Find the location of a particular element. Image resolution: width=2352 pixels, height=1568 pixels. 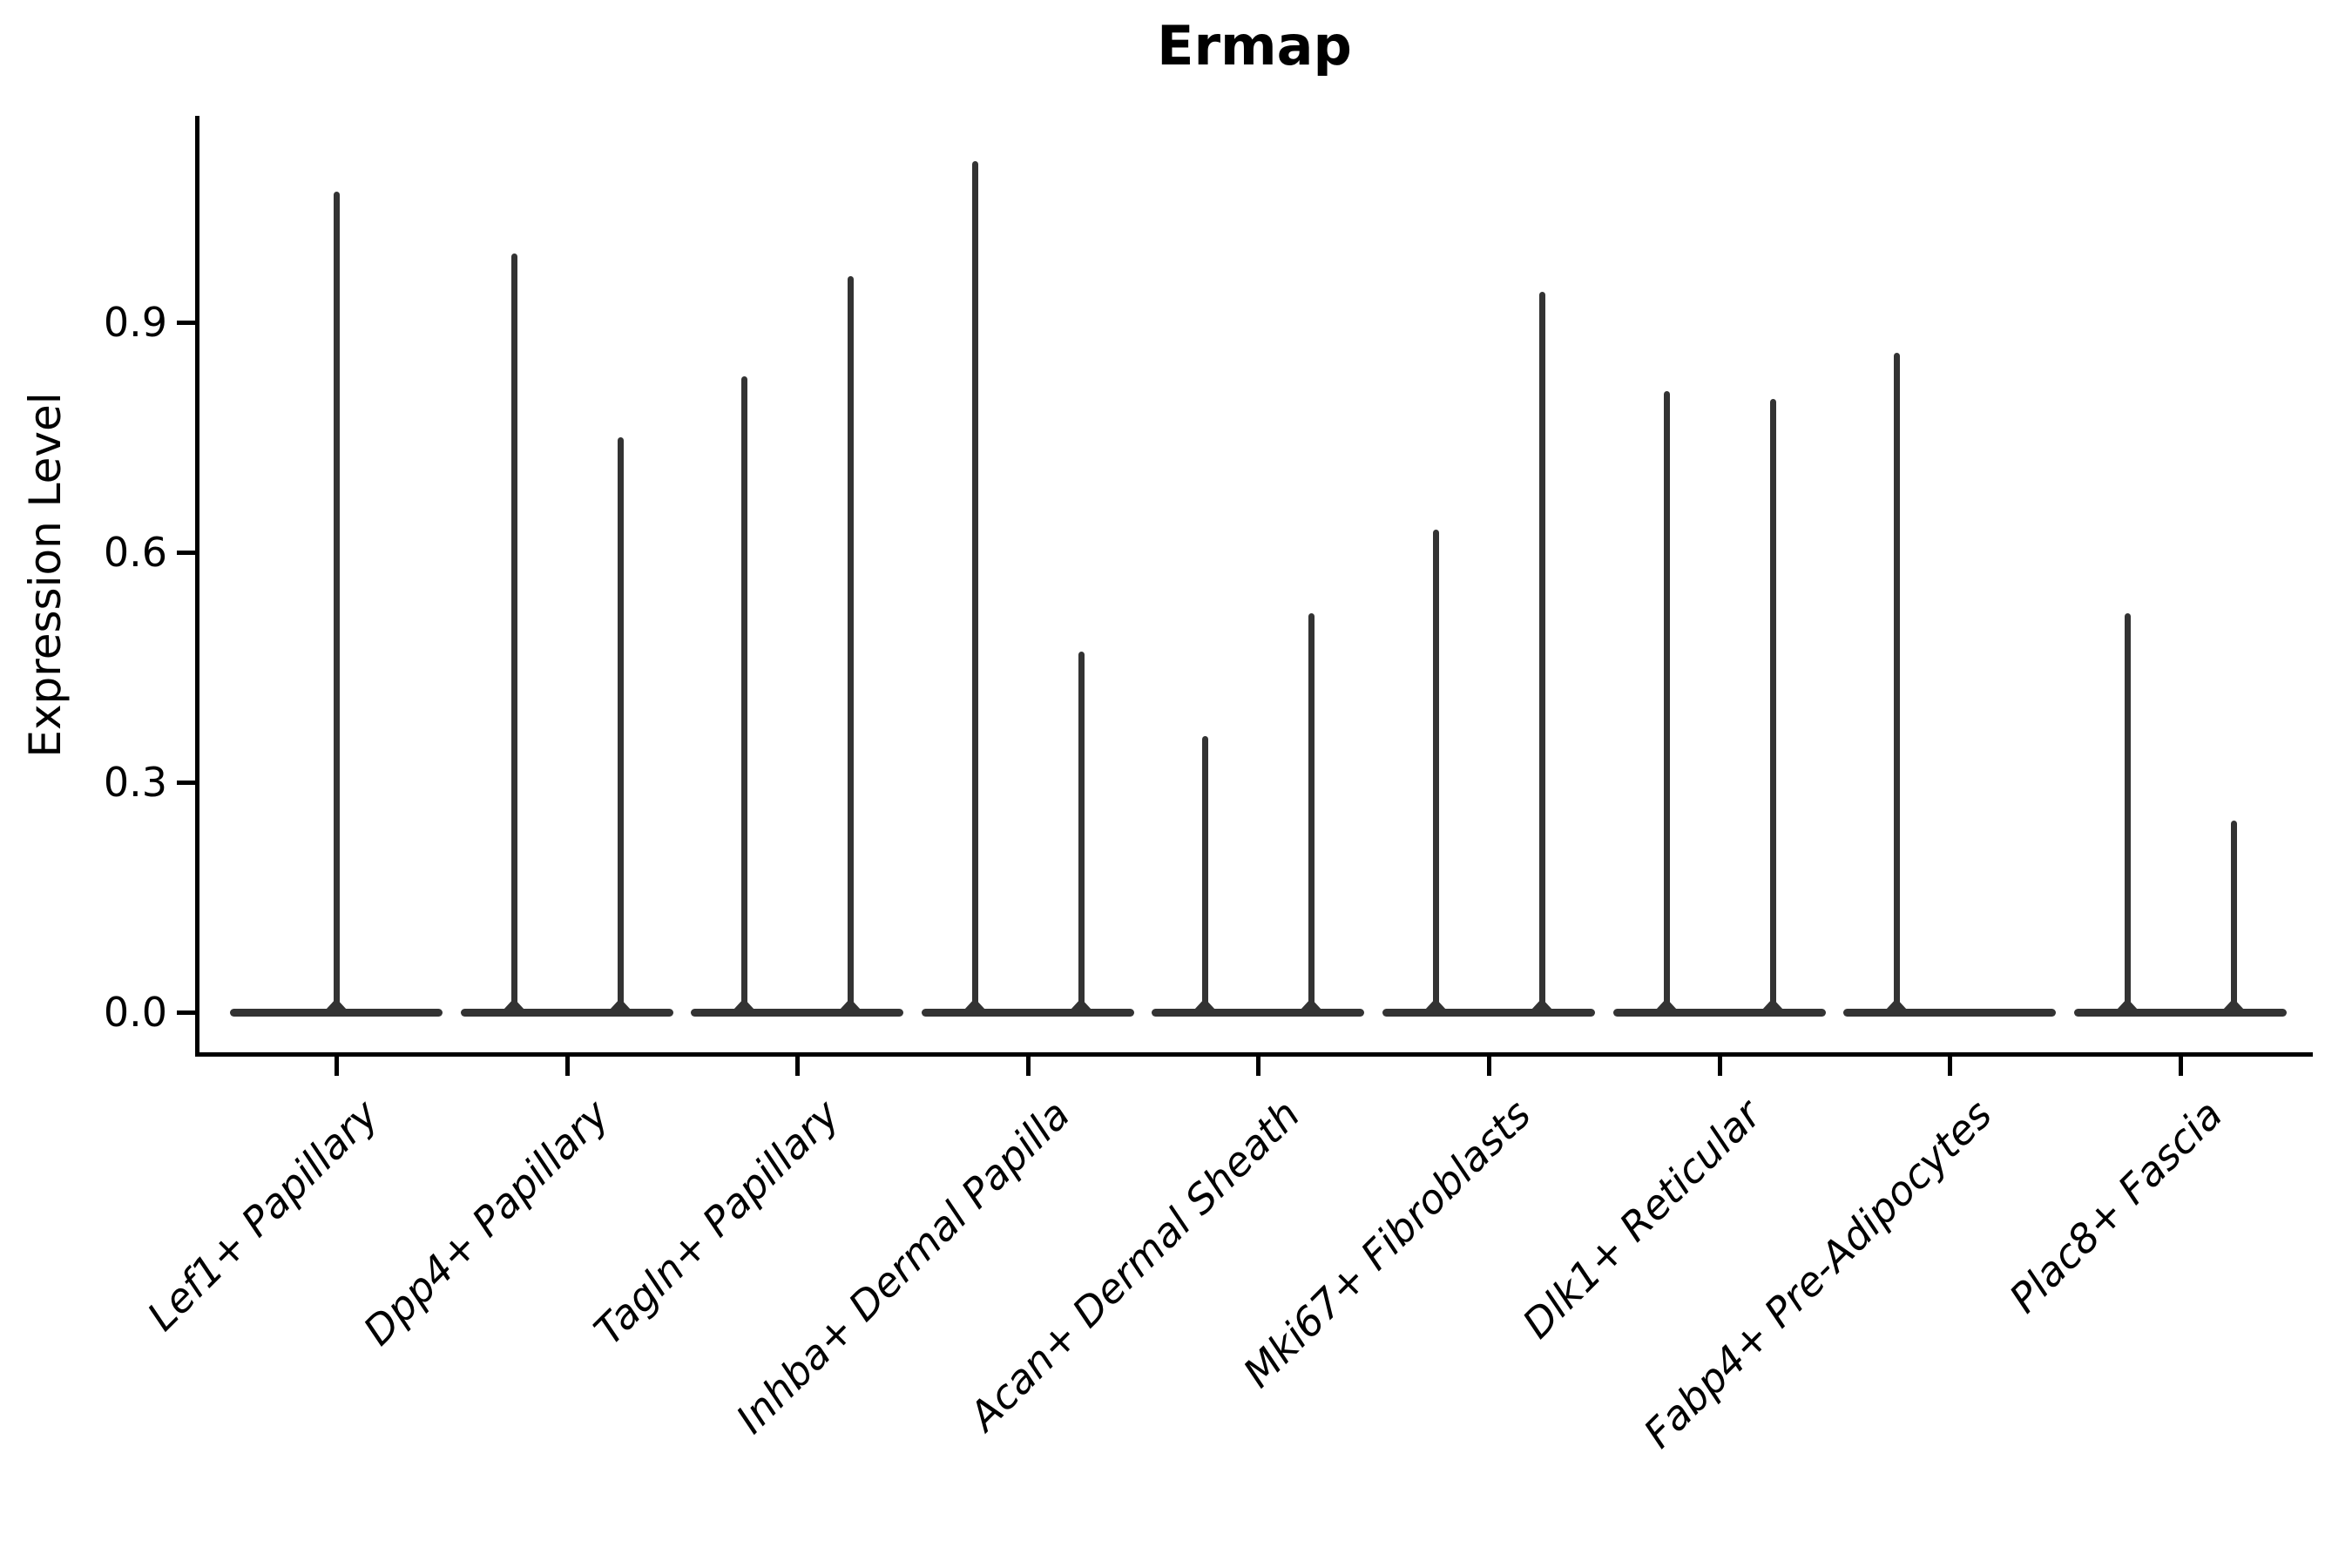

chart-title: Ermap is located at coordinates (1254, 46).